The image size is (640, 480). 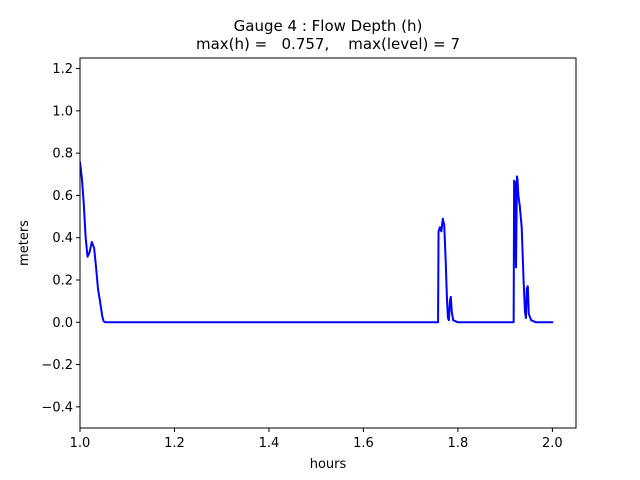 What do you see at coordinates (174, 443) in the screenshot?
I see `x-tick-label: 1.2` at bounding box center [174, 443].